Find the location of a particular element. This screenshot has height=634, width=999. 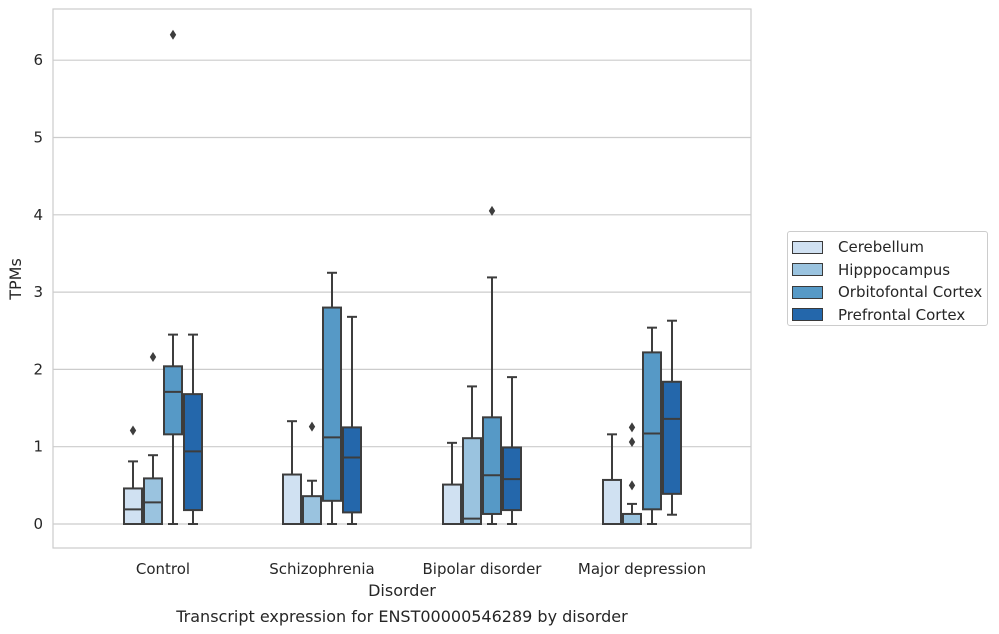

legend-label: Cerebellum is located at coordinates (881, 247).